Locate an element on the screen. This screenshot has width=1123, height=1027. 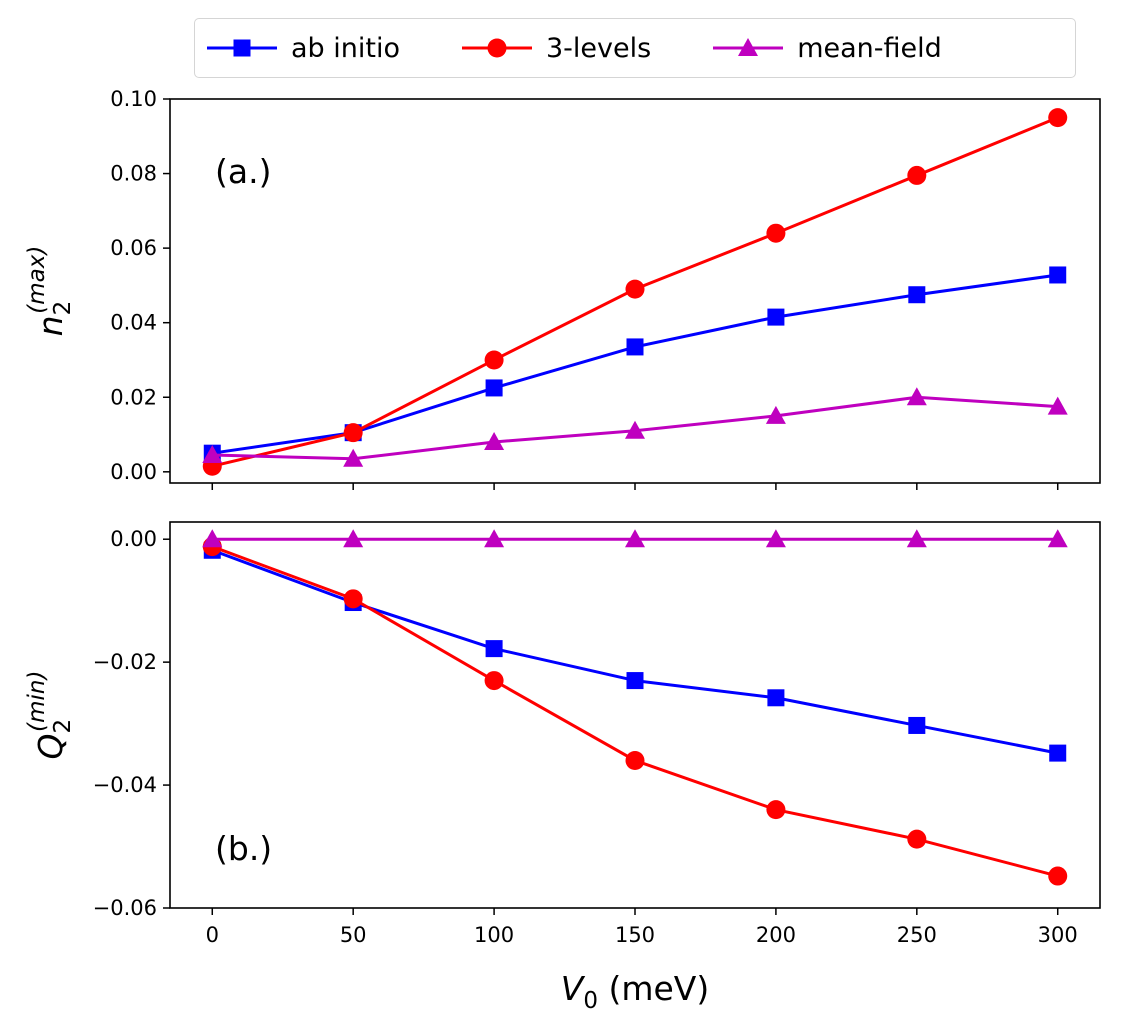
y-tick-label: 0.10 is located at coordinates (133, 99).